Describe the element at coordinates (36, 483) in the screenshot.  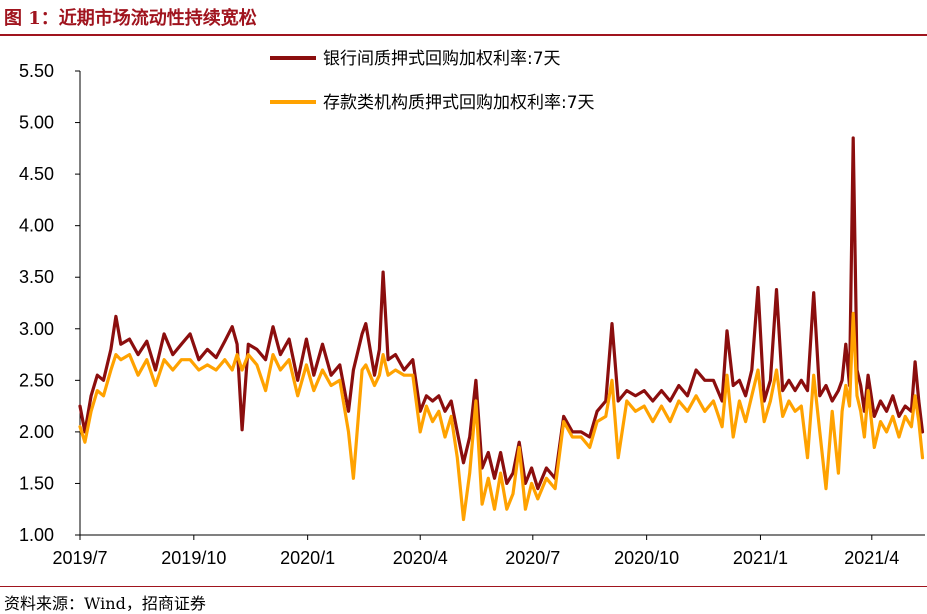
I see `y-tick-label: 1.50` at that location.